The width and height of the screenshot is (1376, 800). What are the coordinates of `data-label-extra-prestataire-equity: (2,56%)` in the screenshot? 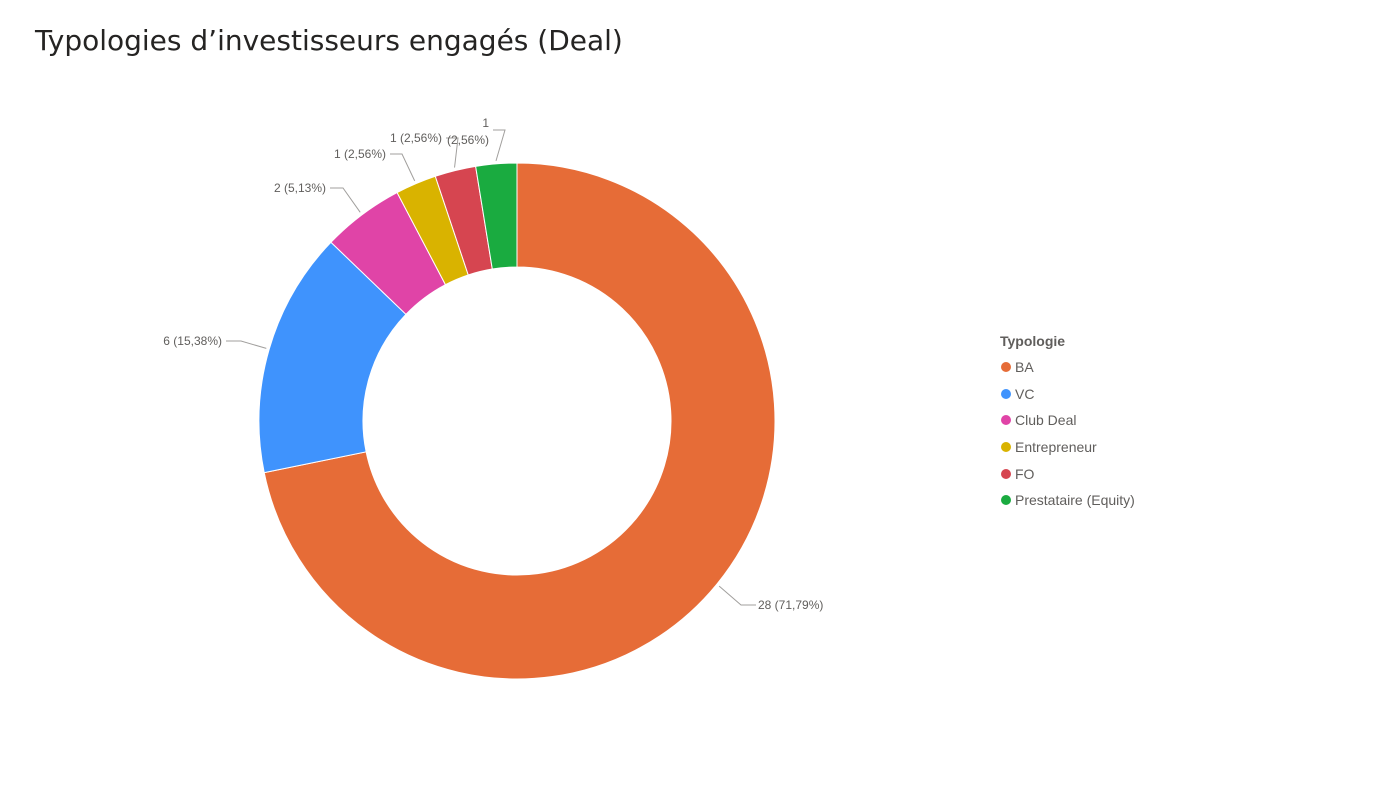 It's located at (468, 140).